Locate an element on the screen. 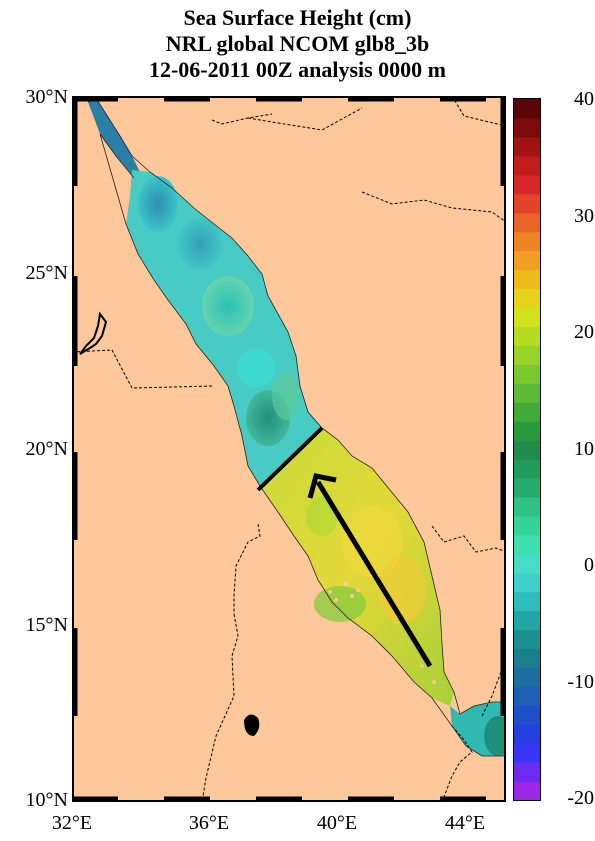  colorbar-tick: 0 is located at coordinates (589, 565).